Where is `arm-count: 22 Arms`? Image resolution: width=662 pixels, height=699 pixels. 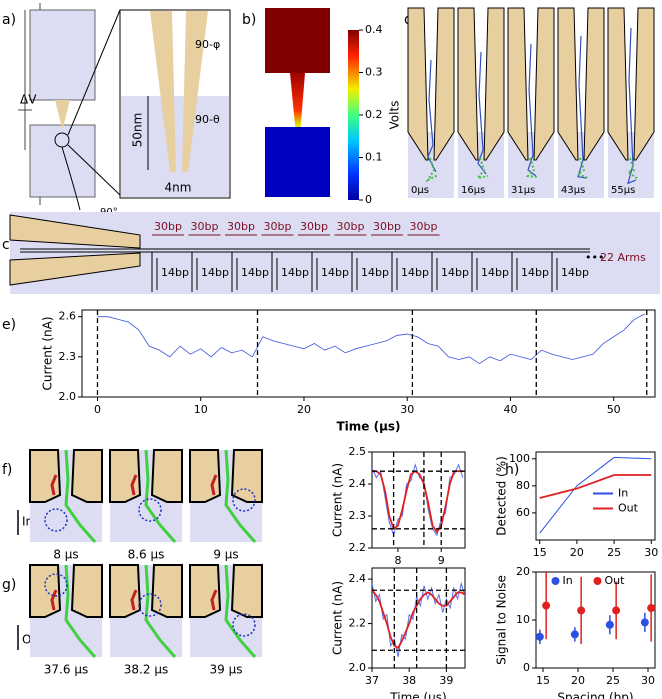 arm-count: 22 Arms is located at coordinates (623, 257).